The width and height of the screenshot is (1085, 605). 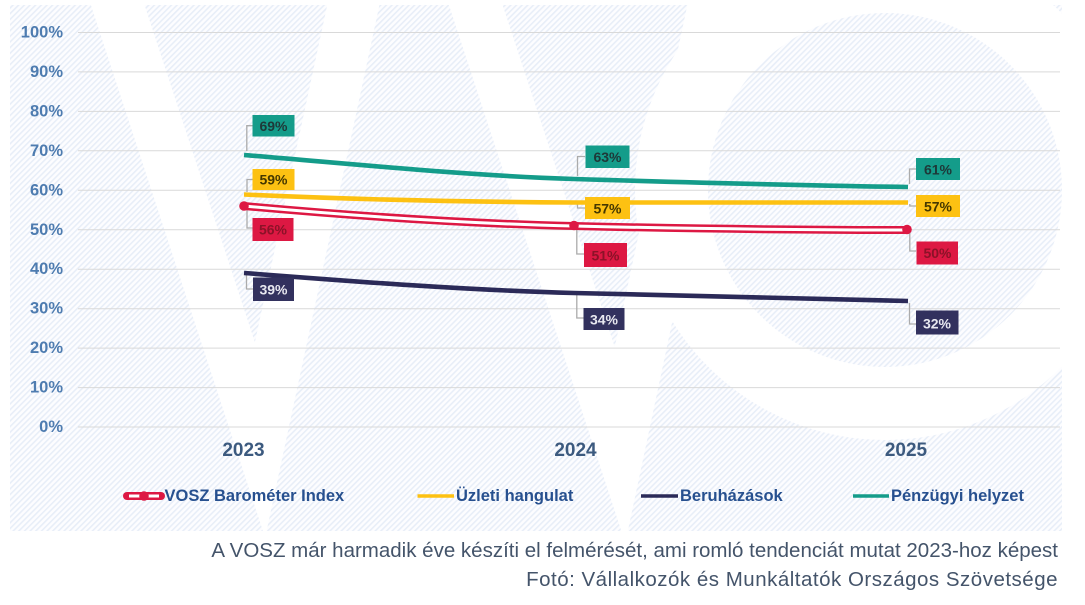 I want to click on svg-text: 90%, so click(x=46, y=72).